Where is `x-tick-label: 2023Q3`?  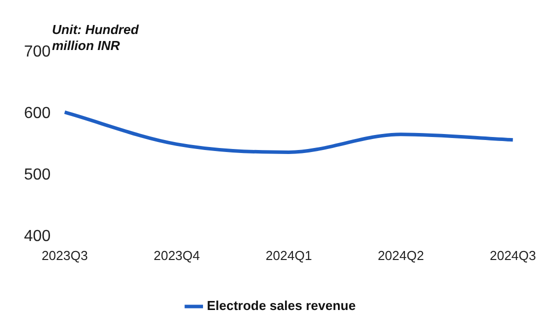 x-tick-label: 2023Q3 is located at coordinates (65, 255).